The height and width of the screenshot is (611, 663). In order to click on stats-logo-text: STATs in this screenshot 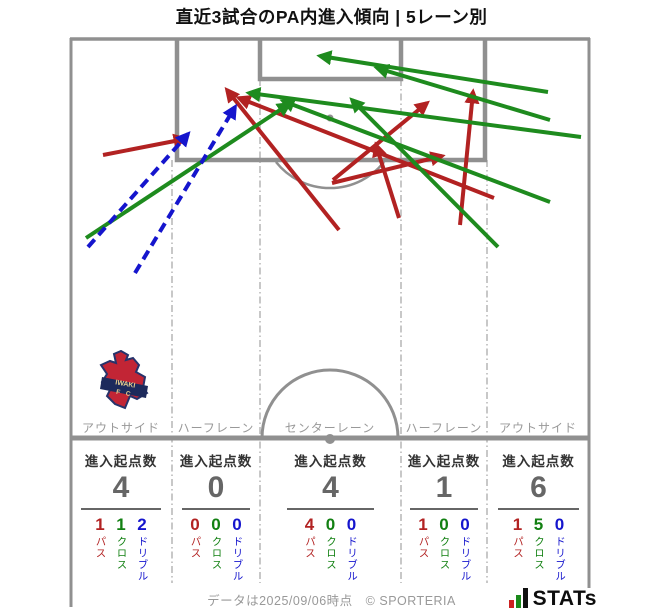, I will do `click(564, 598)`.